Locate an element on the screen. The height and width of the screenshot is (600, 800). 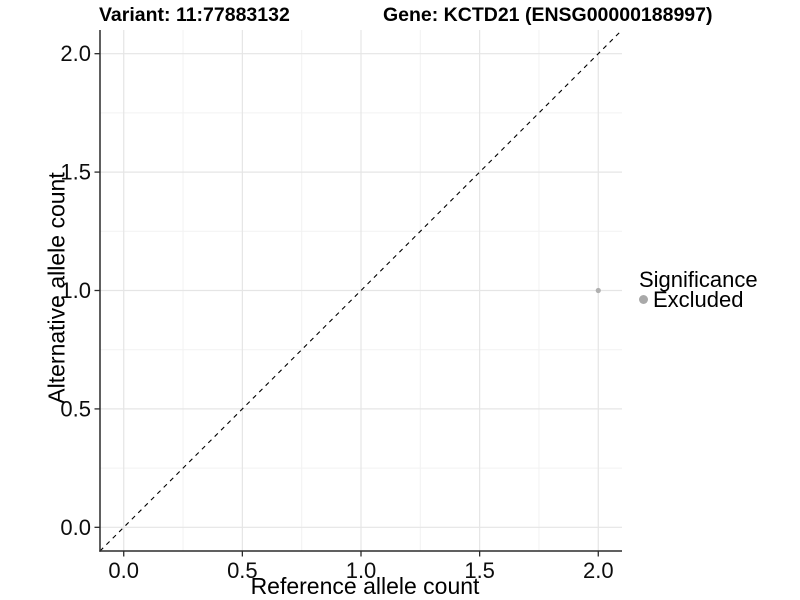
x-tick-label: 2.0 is located at coordinates (598, 570).